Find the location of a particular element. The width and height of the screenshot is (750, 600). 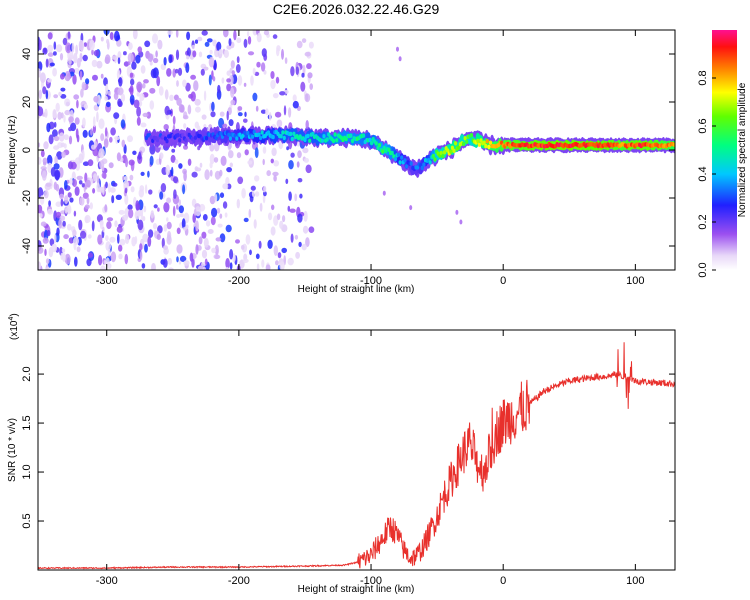

colorbar-tick-label: 0.0 is located at coordinates (703, 269).